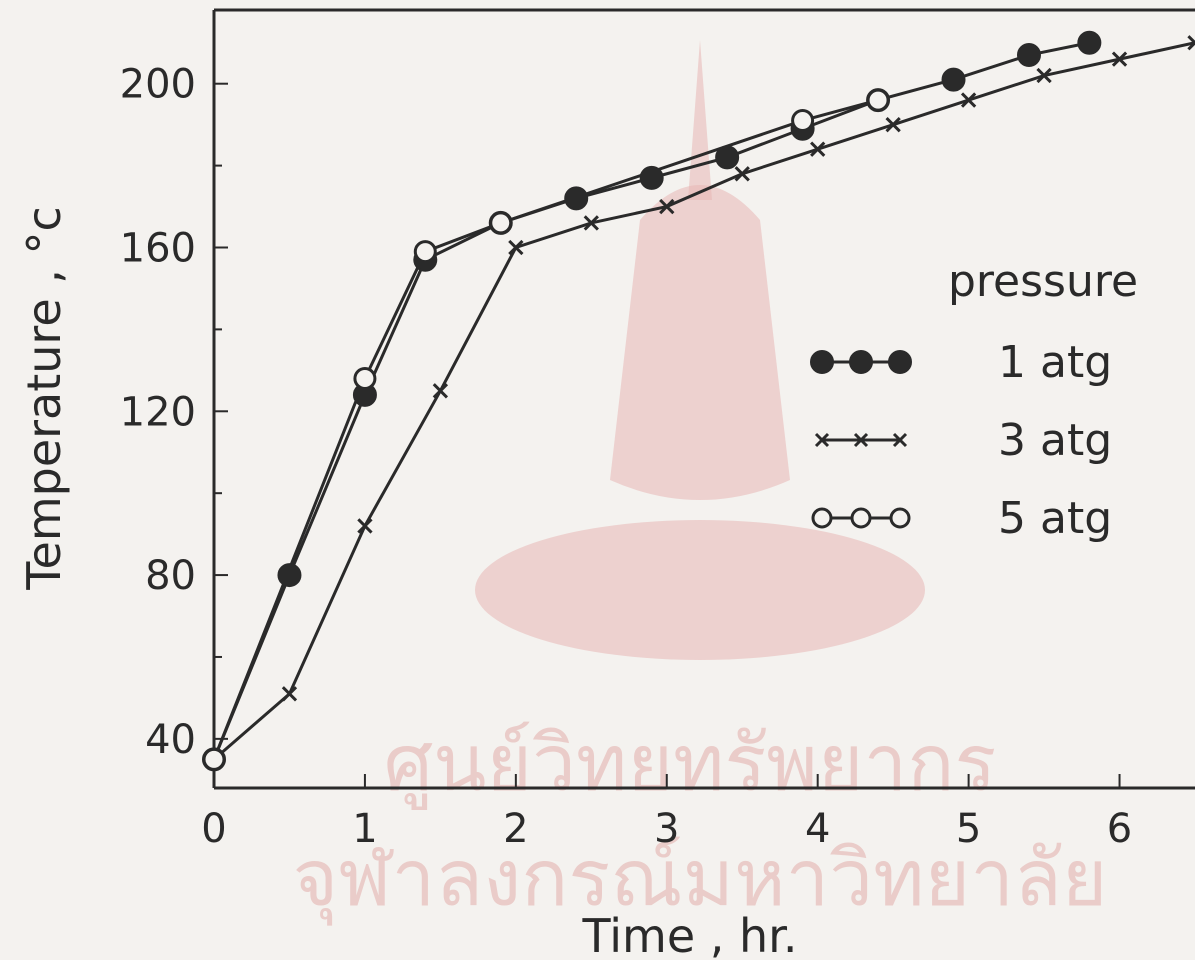 This screenshot has width=1195, height=960. What do you see at coordinates (158, 412) in the screenshot?
I see `y-tick-label: 120` at bounding box center [158, 412].